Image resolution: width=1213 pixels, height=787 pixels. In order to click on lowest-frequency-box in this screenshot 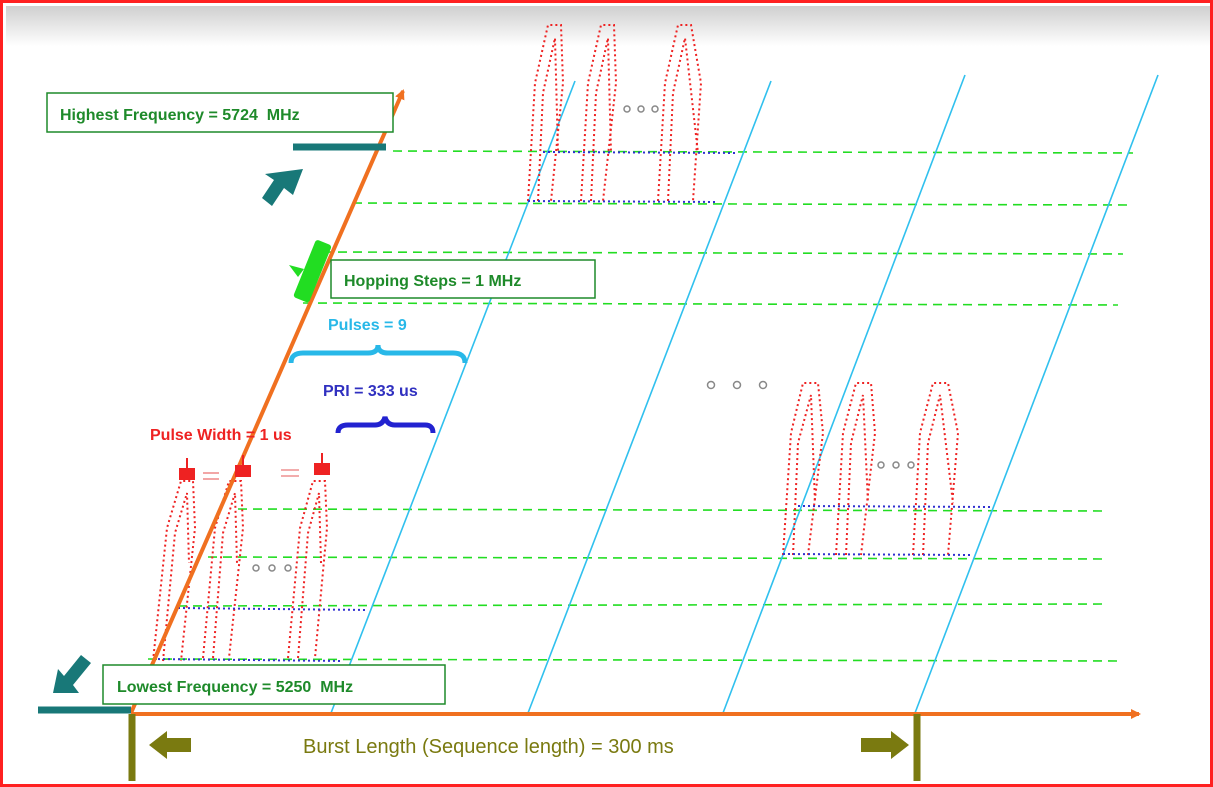, I will do `click(274, 684)`.